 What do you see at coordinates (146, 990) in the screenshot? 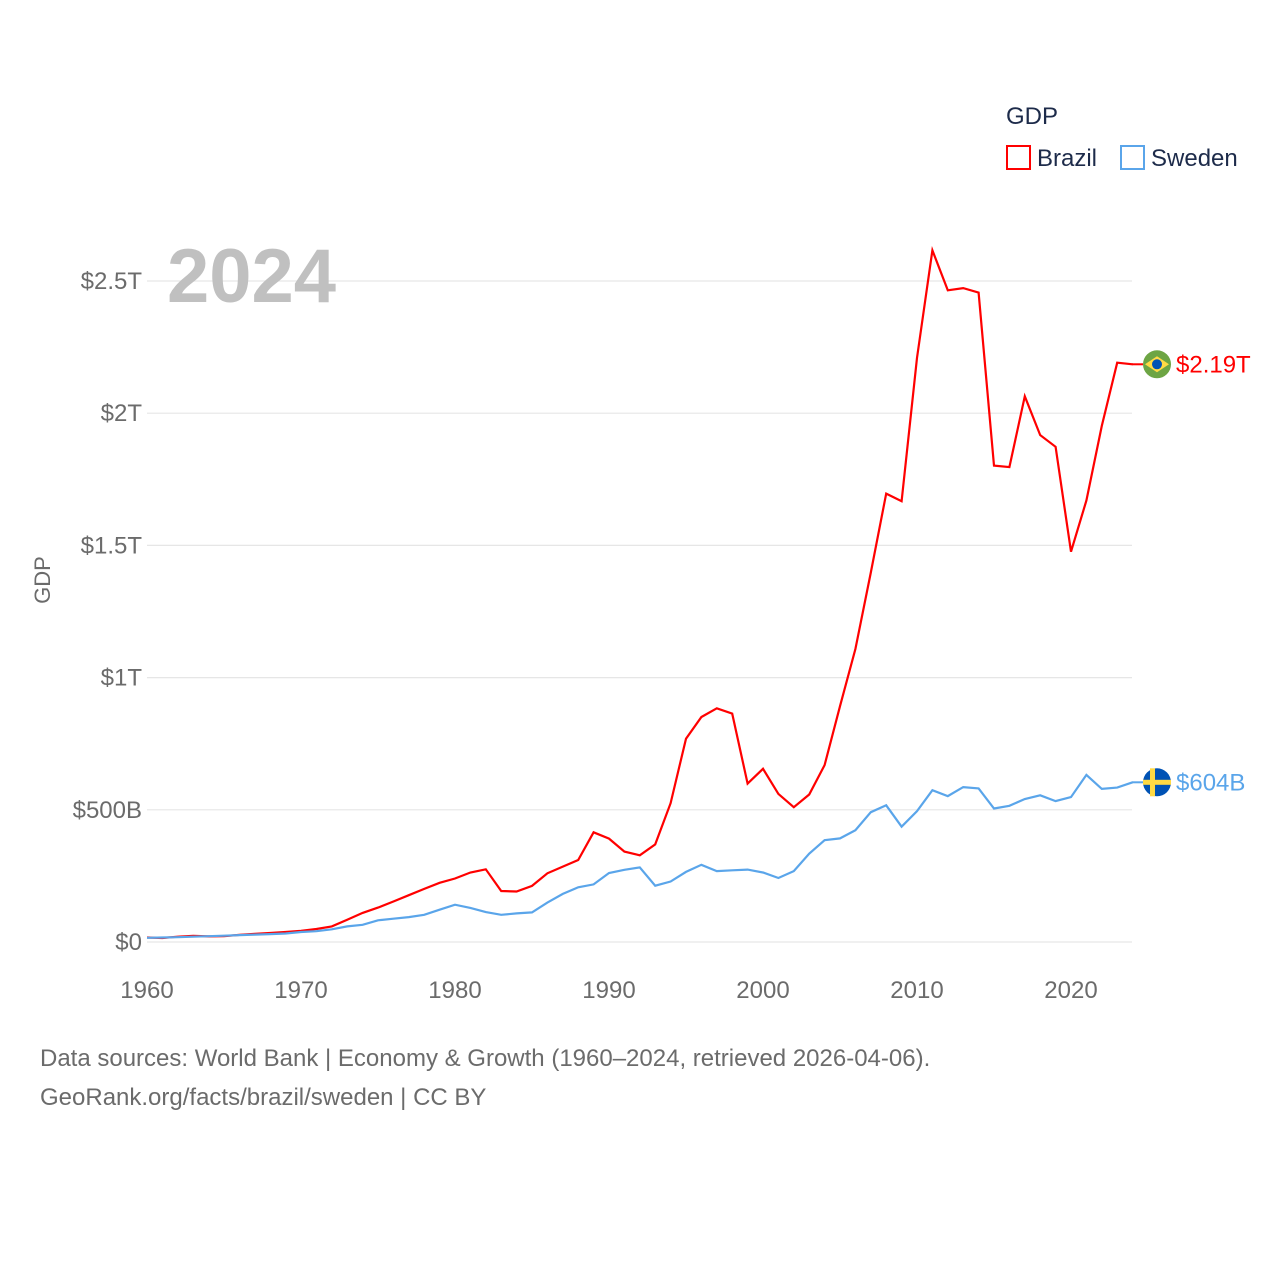
I see `x-tick-label: 1960` at bounding box center [146, 990].